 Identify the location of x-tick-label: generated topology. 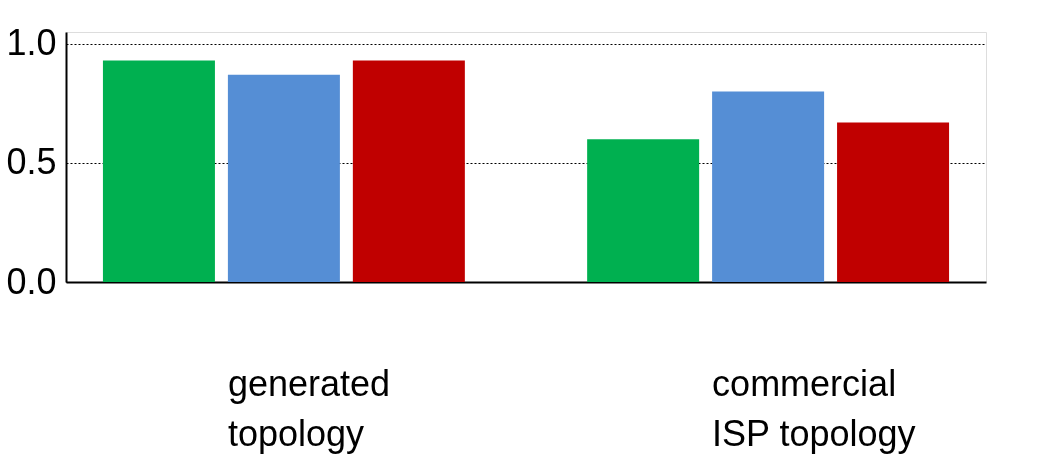
(309, 408).